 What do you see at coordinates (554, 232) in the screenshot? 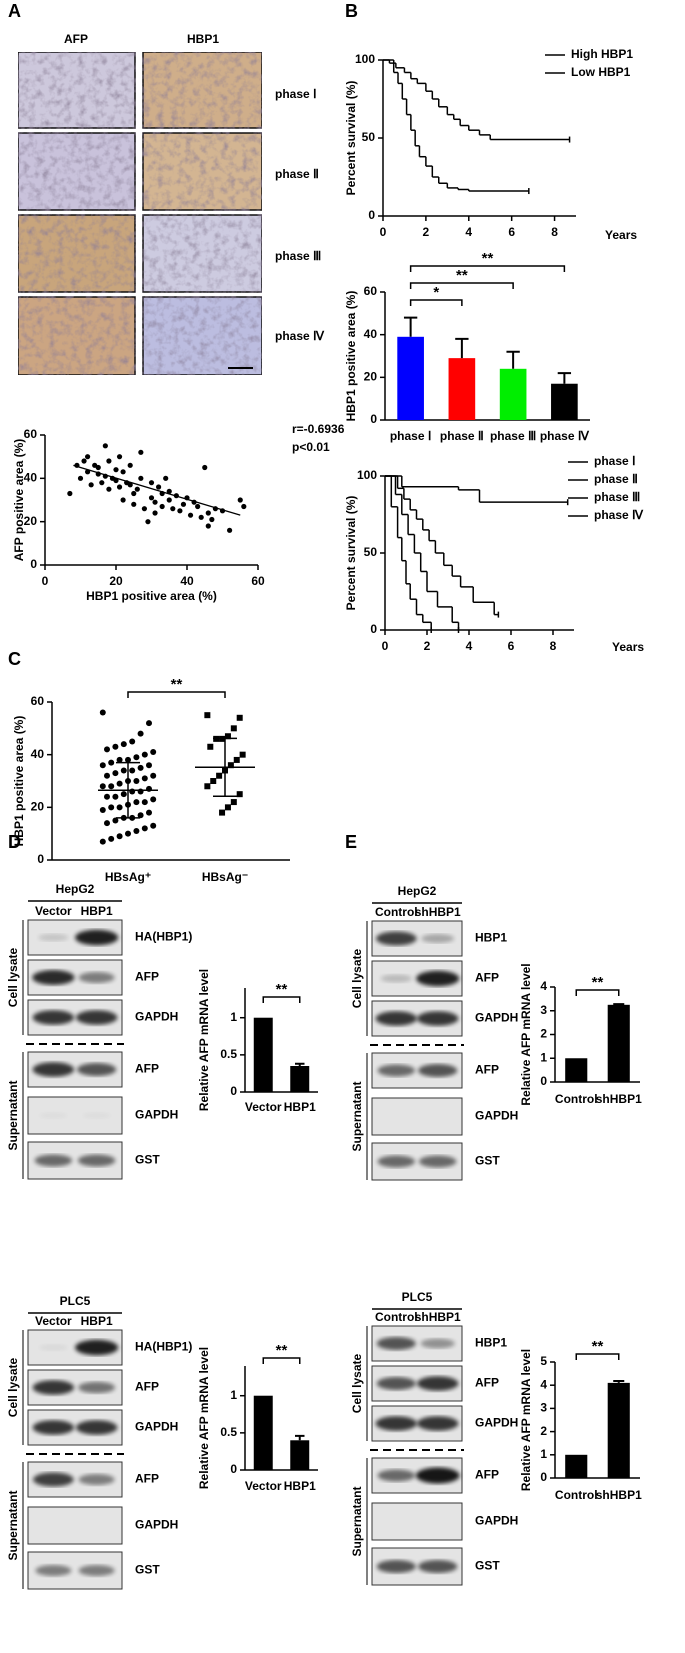
I see `x-tick-label: 8` at bounding box center [554, 232].